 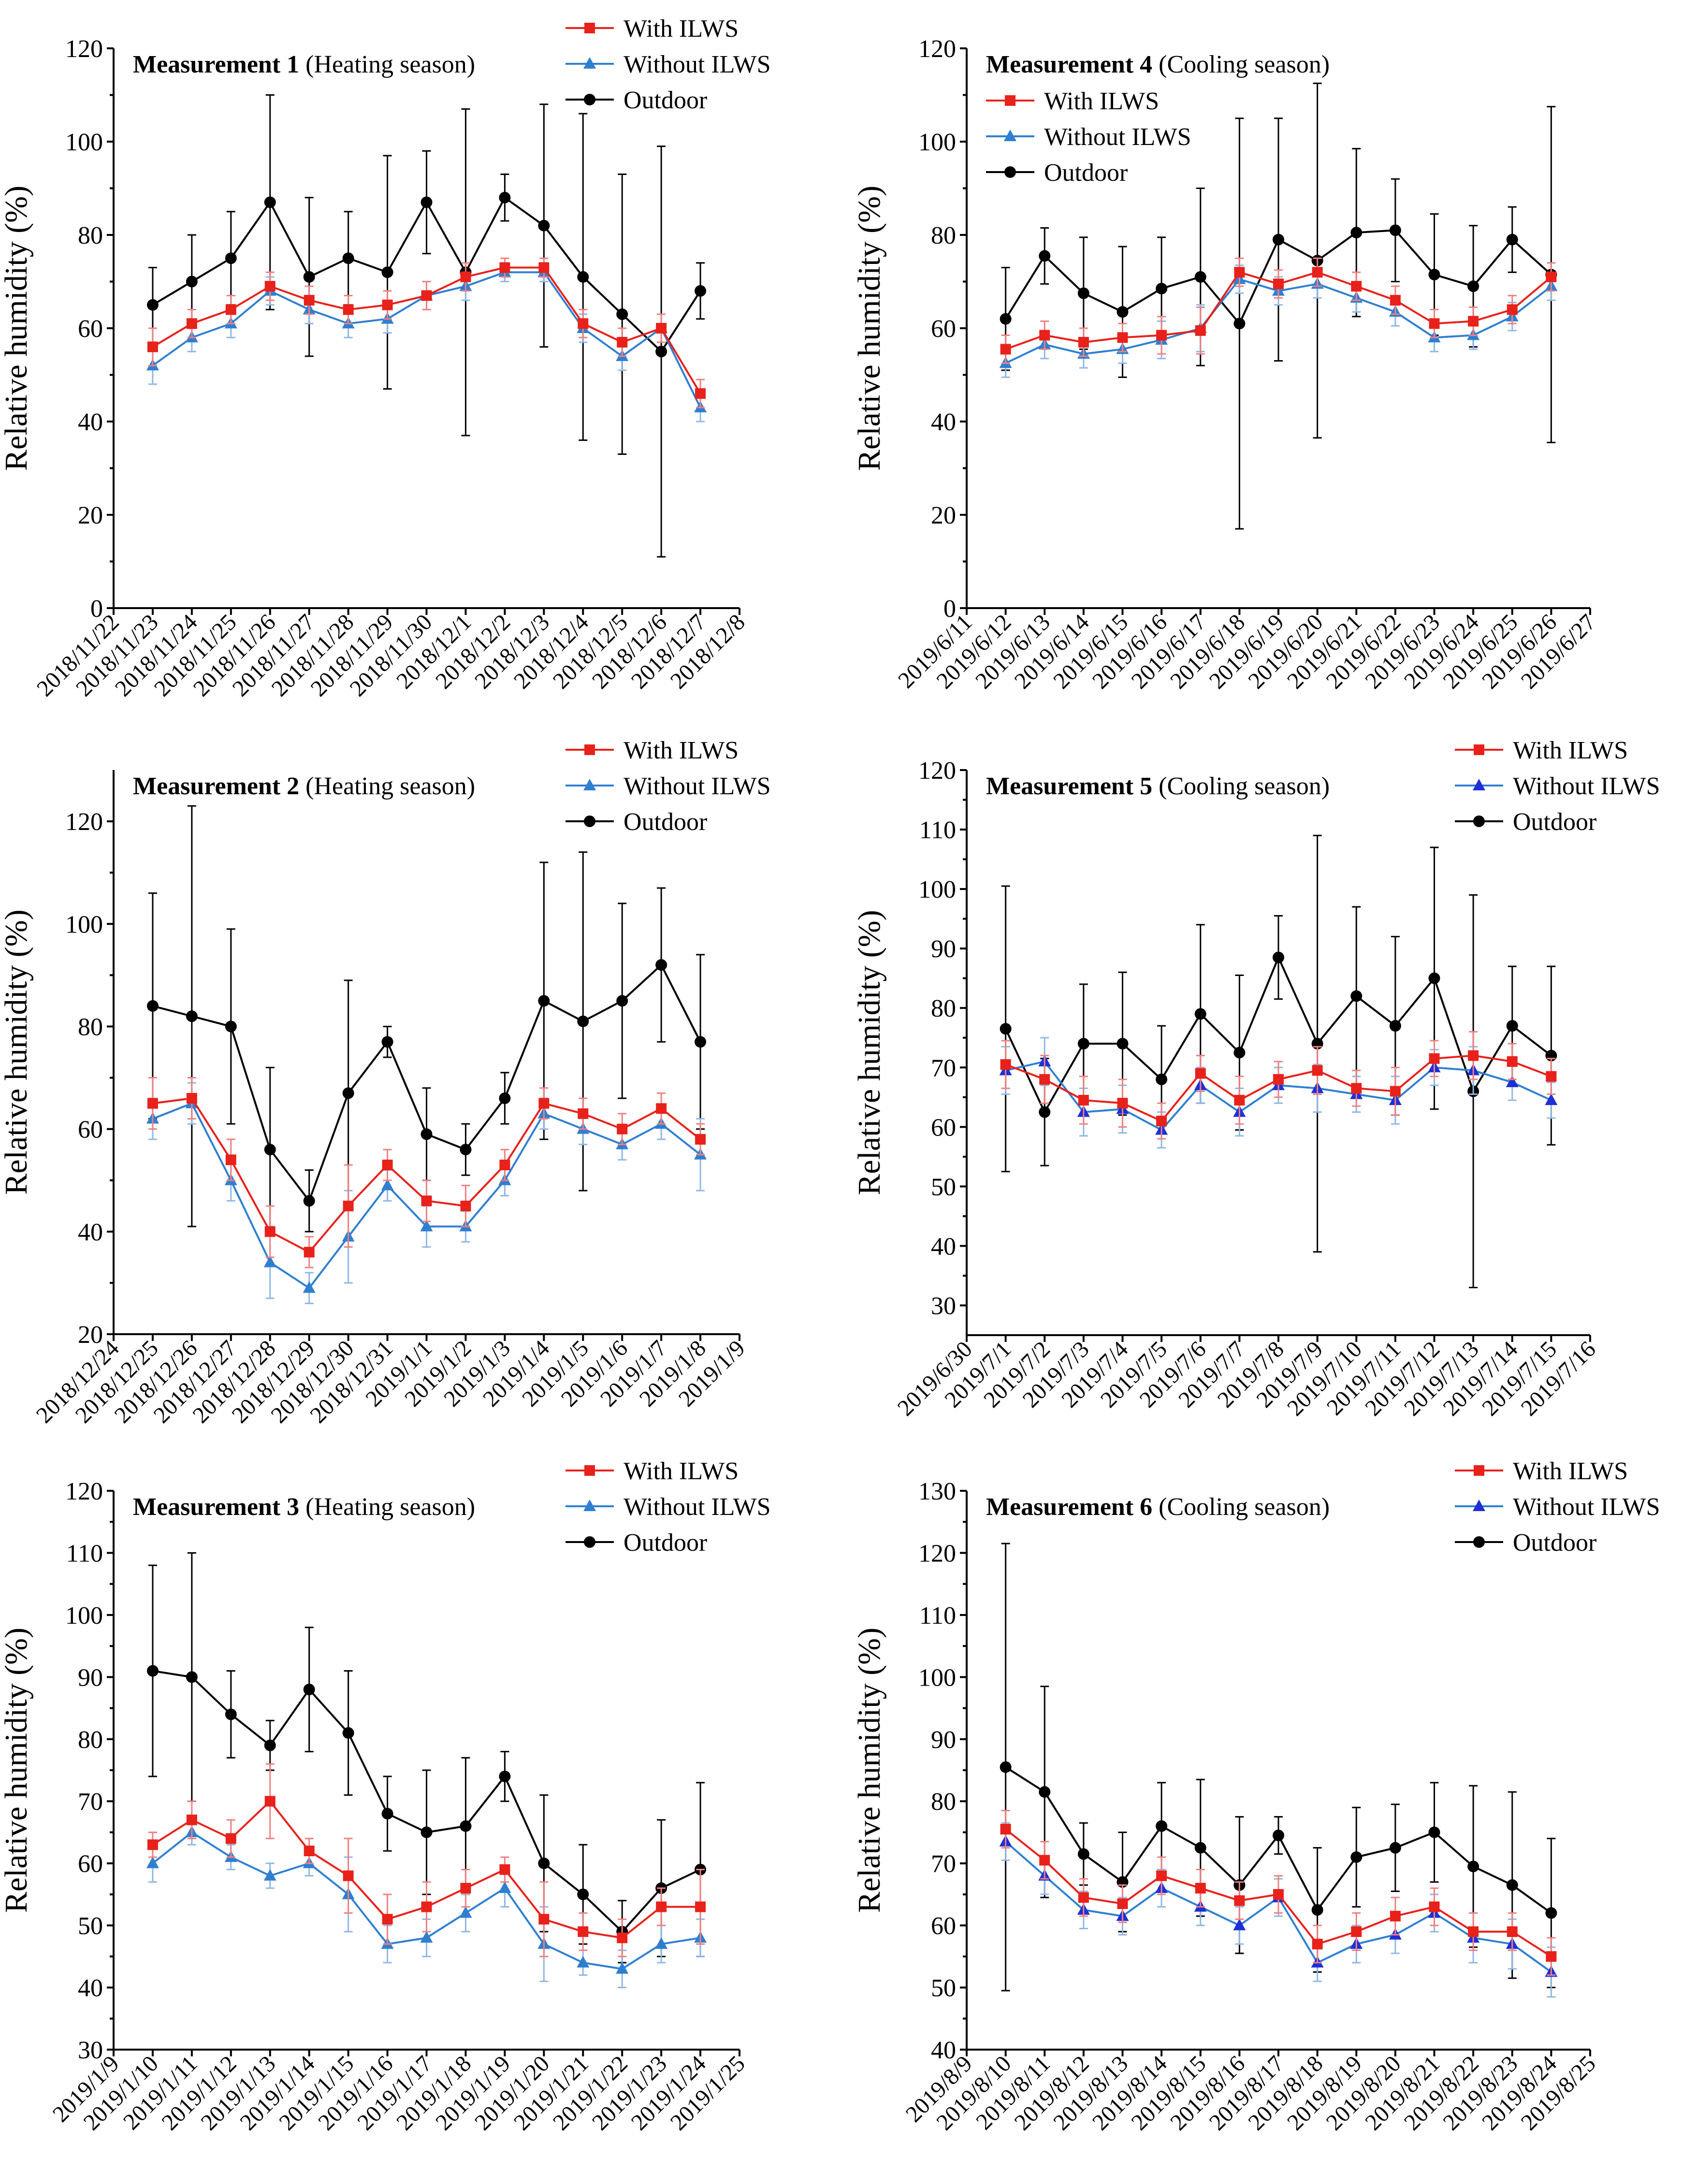 What do you see at coordinates (304, 786) in the screenshot?
I see `chart-title: Measurement 2 (Heating season)` at bounding box center [304, 786].